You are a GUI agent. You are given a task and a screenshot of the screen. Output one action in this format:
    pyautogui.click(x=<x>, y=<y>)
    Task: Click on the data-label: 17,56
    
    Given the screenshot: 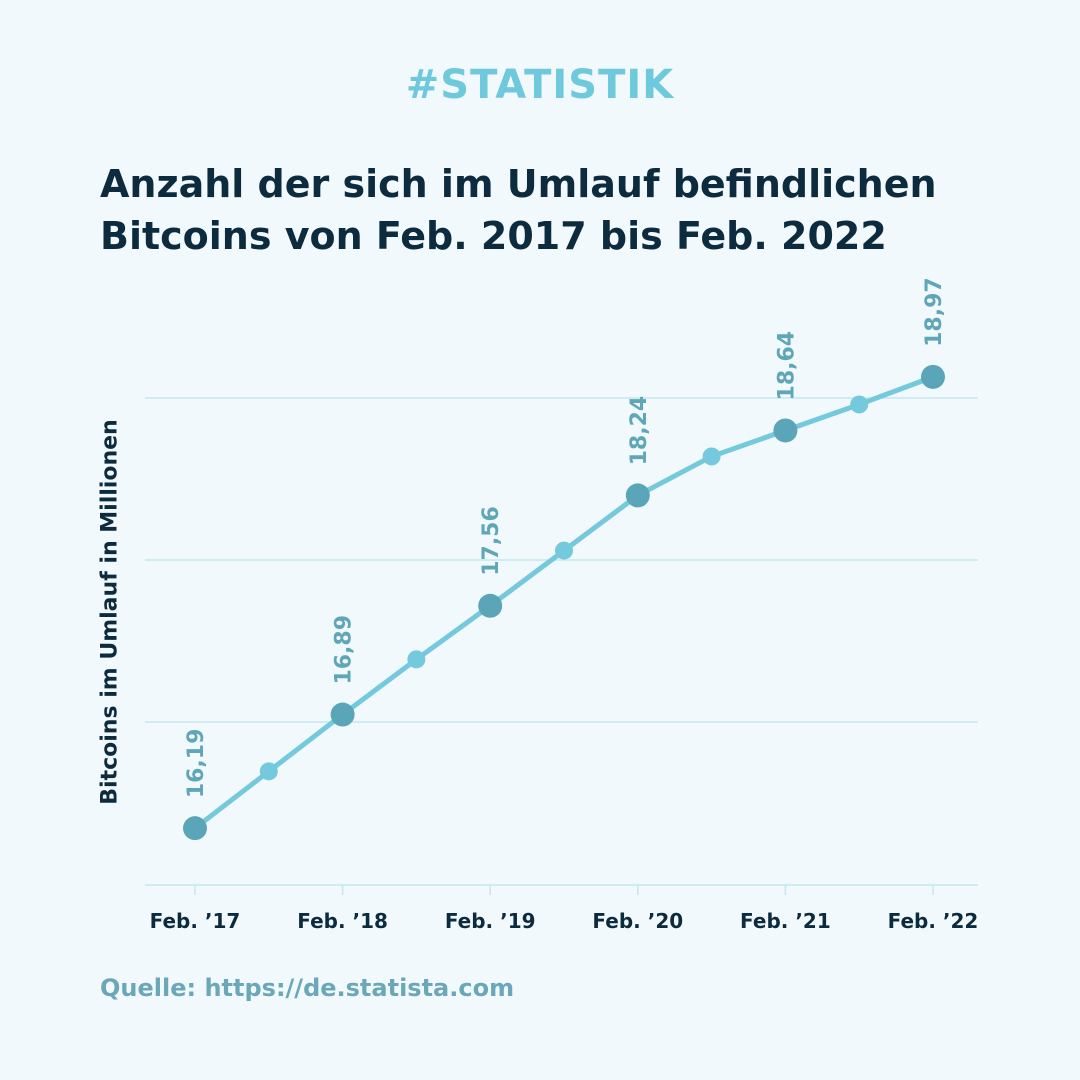 What is the action you would take?
    pyautogui.click(x=491, y=541)
    